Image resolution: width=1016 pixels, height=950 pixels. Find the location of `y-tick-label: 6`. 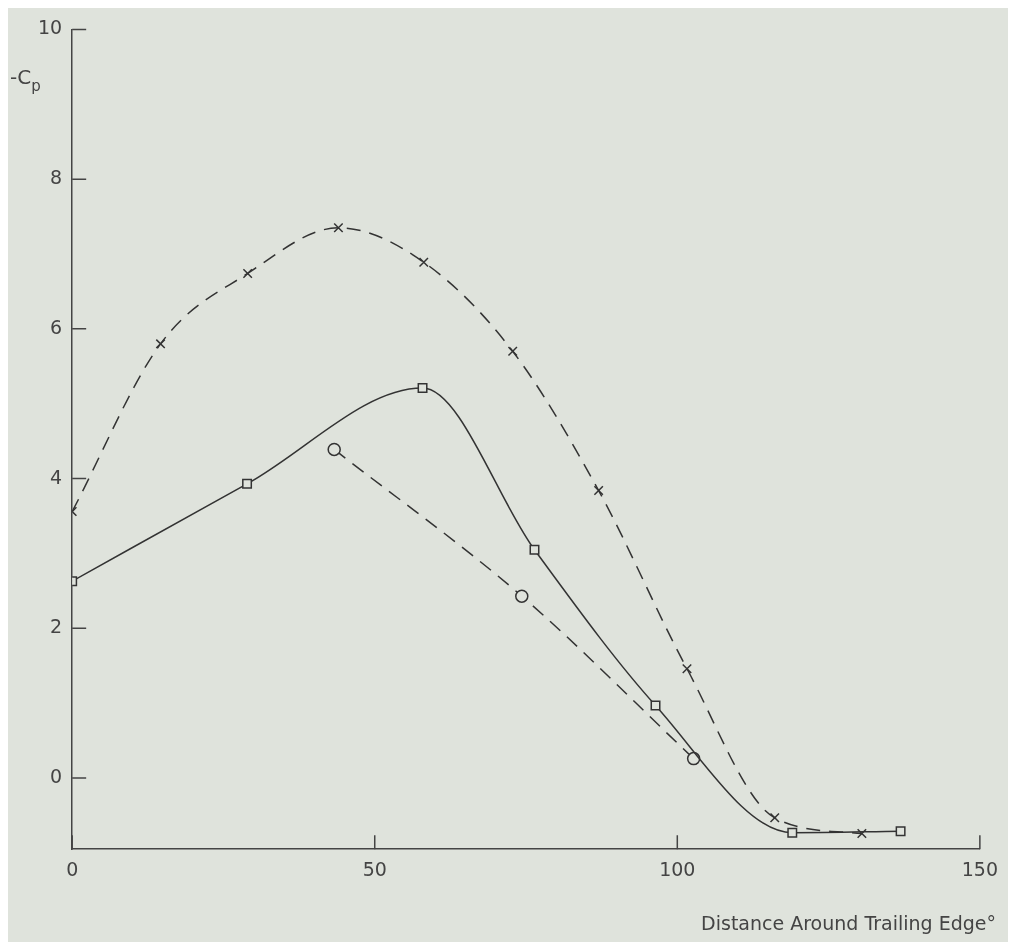

y-tick-label: 6 is located at coordinates (56, 326).